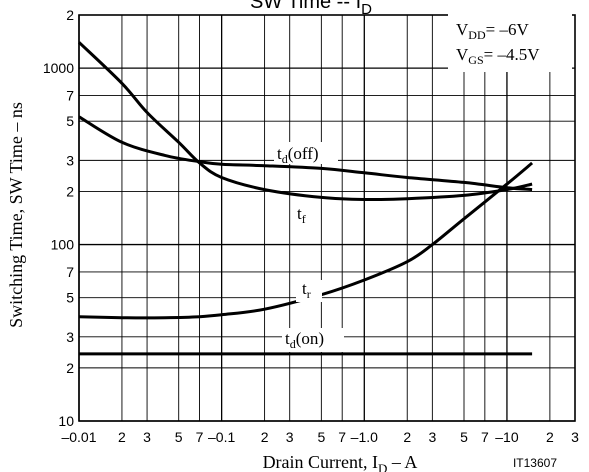  Describe the element at coordinates (304, 340) in the screenshot. I see `svg-text: td(on)` at that location.